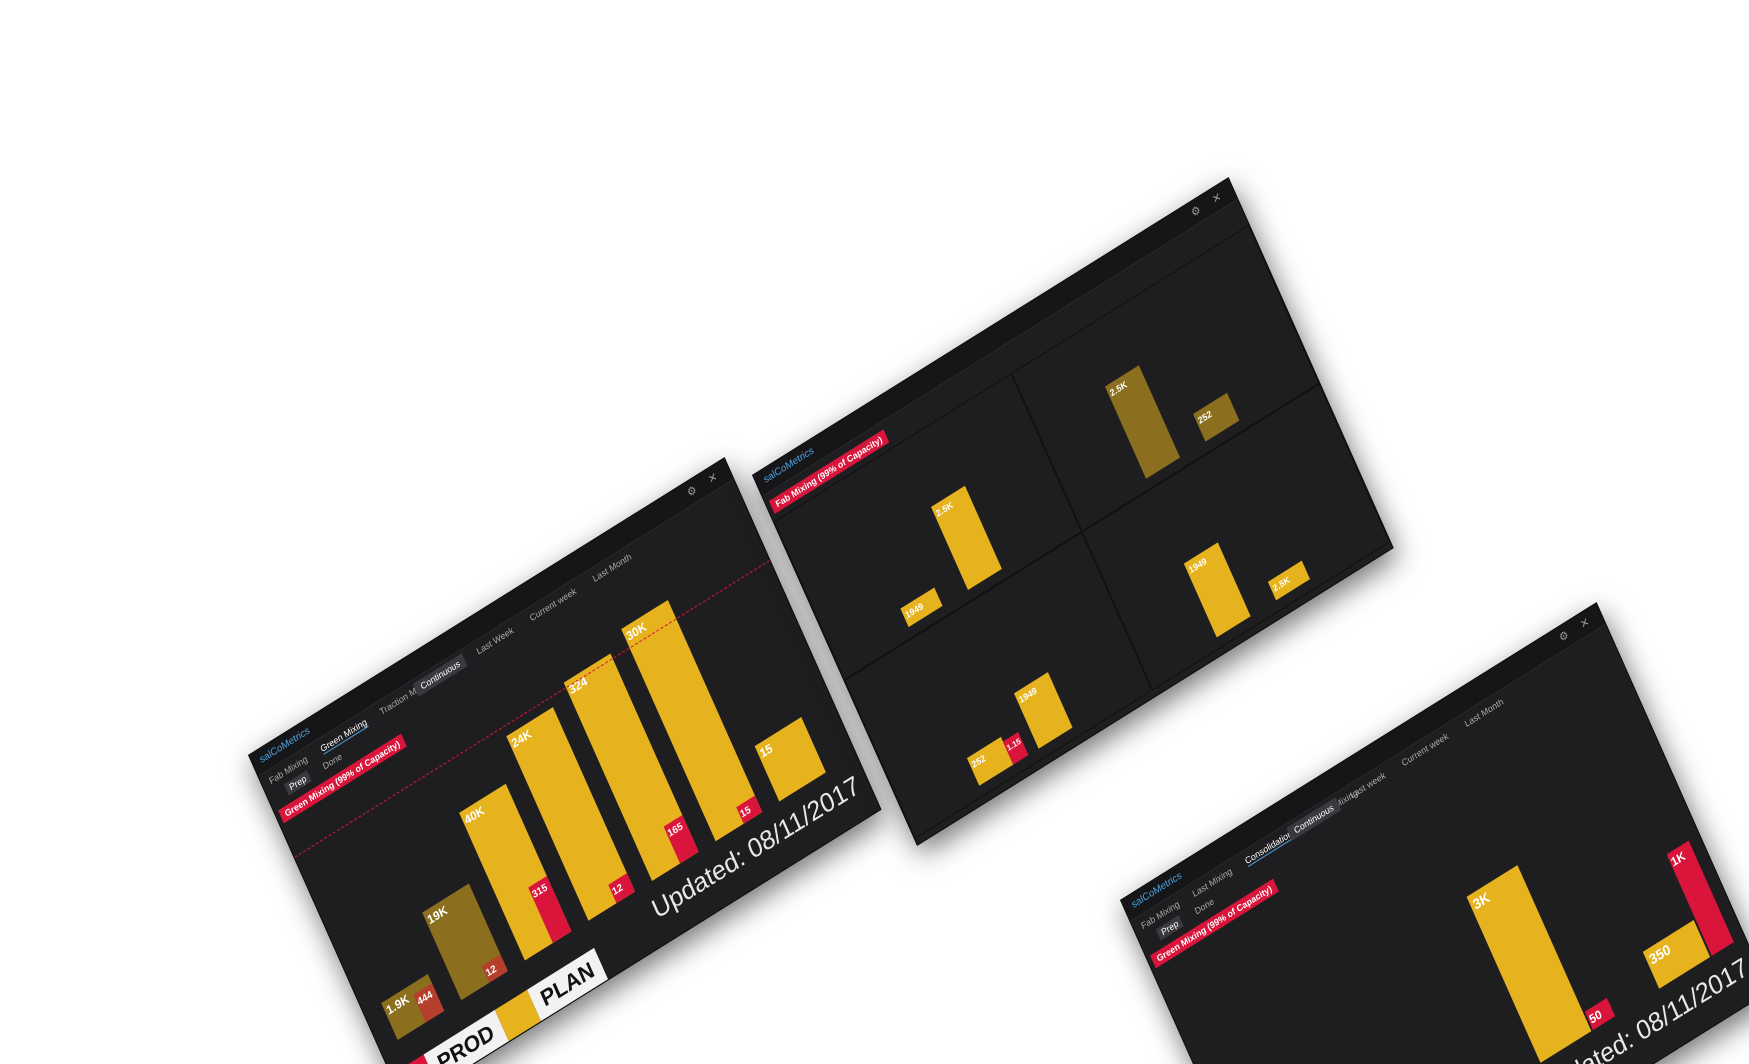 This screenshot has height=1064, width=1749. Describe the element at coordinates (1595, 1017) in the screenshot. I see `prod-bar-label: 50` at that location.